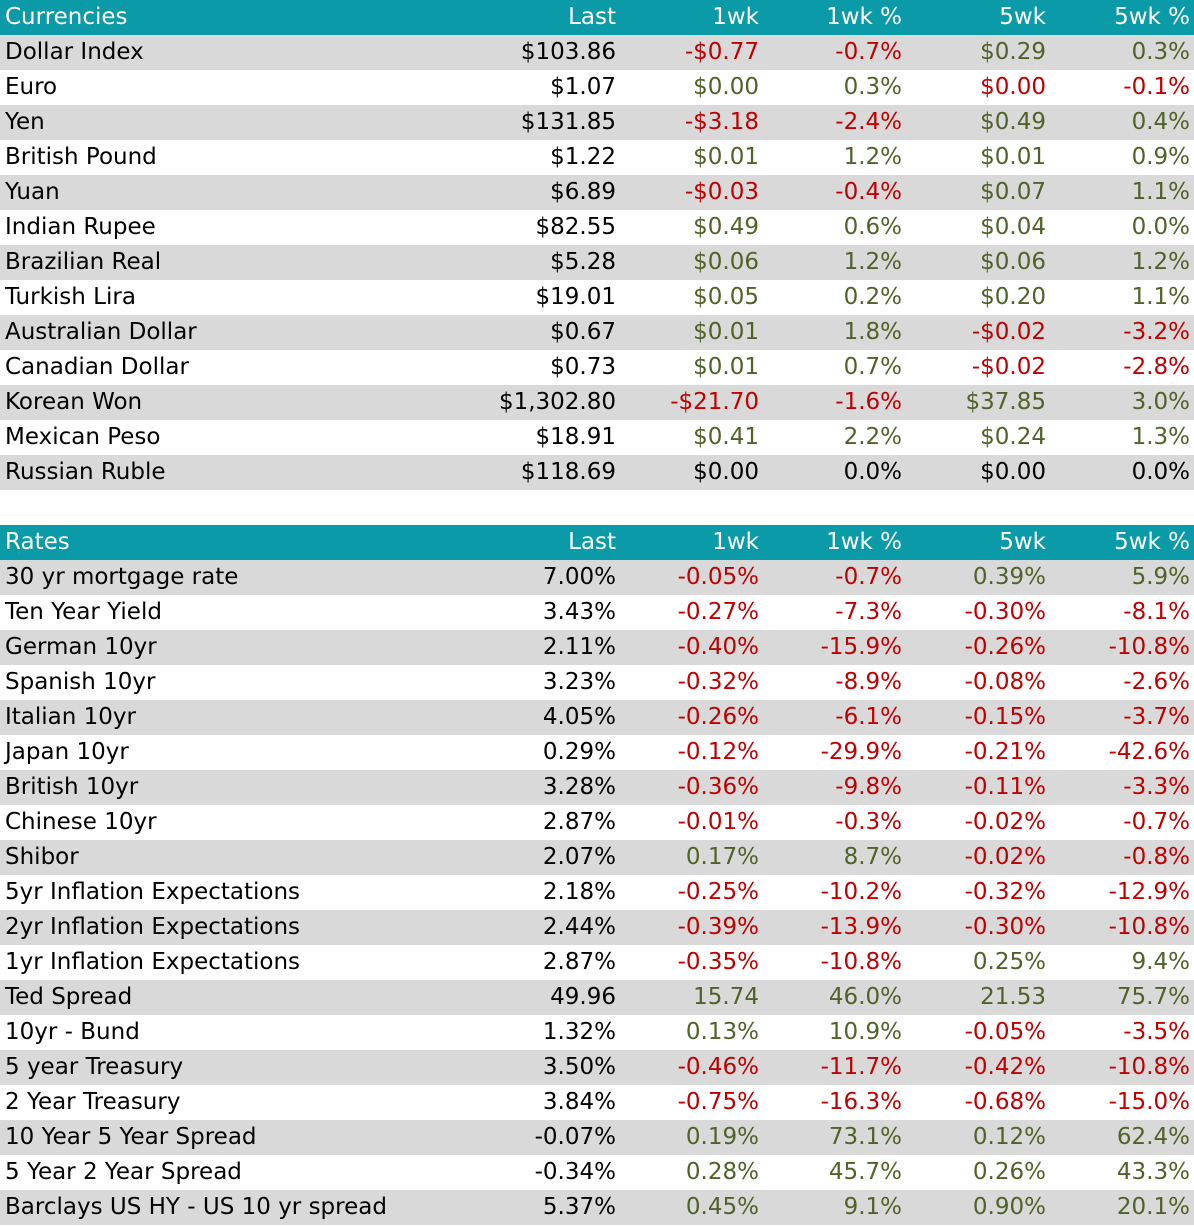 The width and height of the screenshot is (1194, 1226). I want to click on row-5wk-pct: -10.8%, so click(1122, 647).